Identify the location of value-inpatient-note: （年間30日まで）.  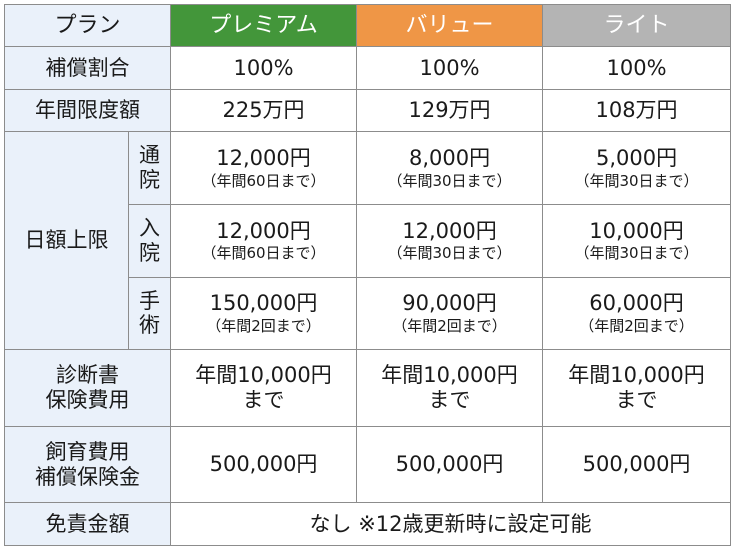
(449, 253).